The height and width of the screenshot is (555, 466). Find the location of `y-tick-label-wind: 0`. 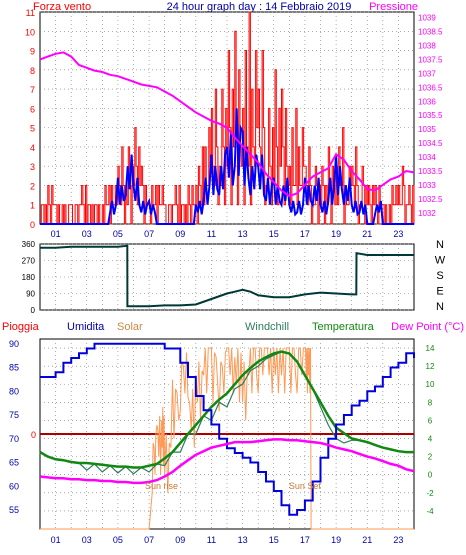

y-tick-label-wind: 0 is located at coordinates (32, 225).